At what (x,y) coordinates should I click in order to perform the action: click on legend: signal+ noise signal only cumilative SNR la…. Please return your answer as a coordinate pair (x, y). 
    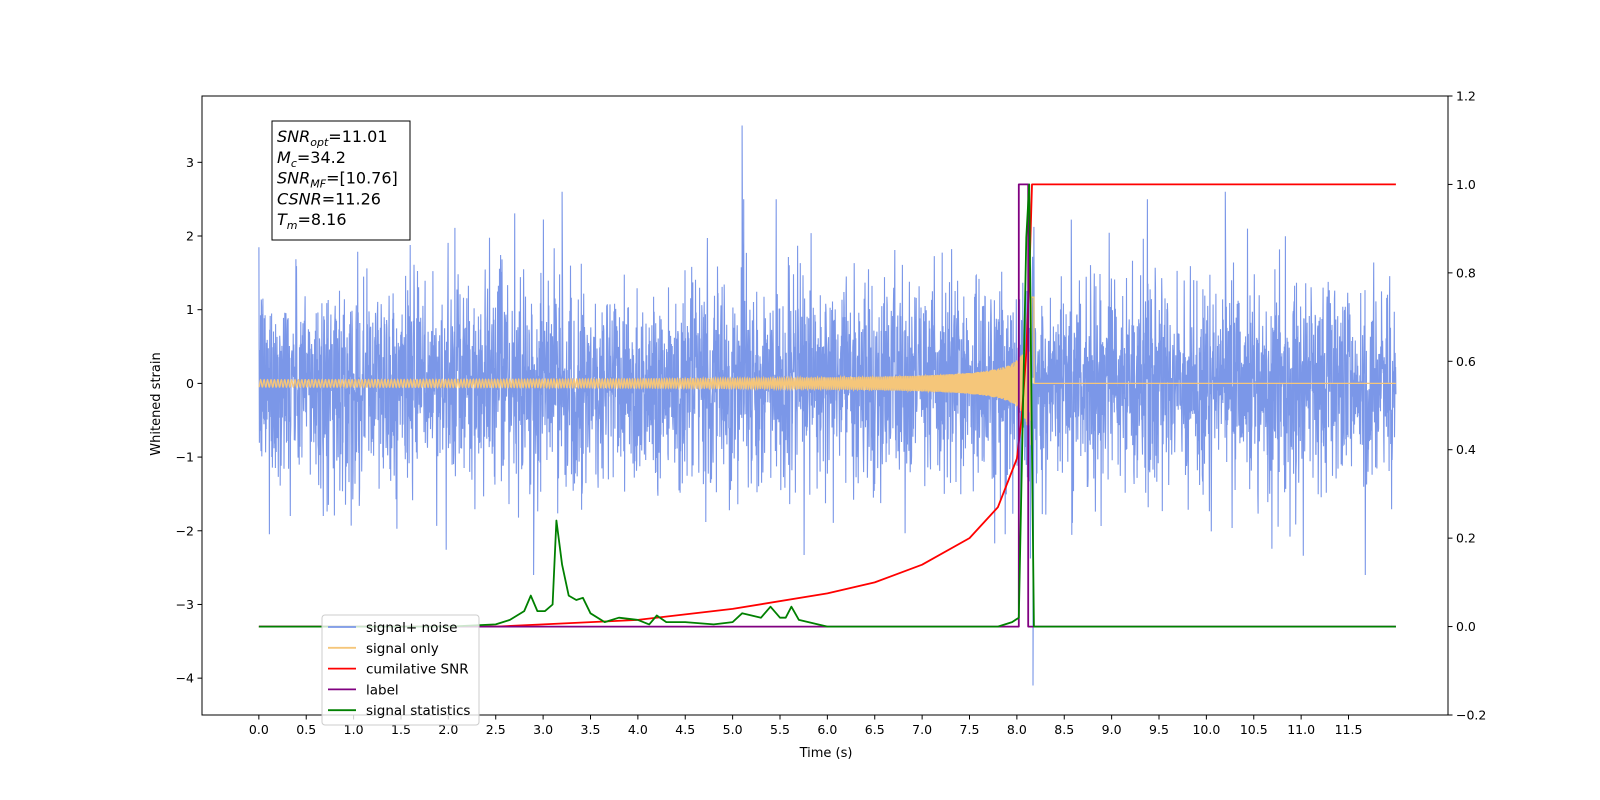
    Looking at the image, I should click on (400, 670).